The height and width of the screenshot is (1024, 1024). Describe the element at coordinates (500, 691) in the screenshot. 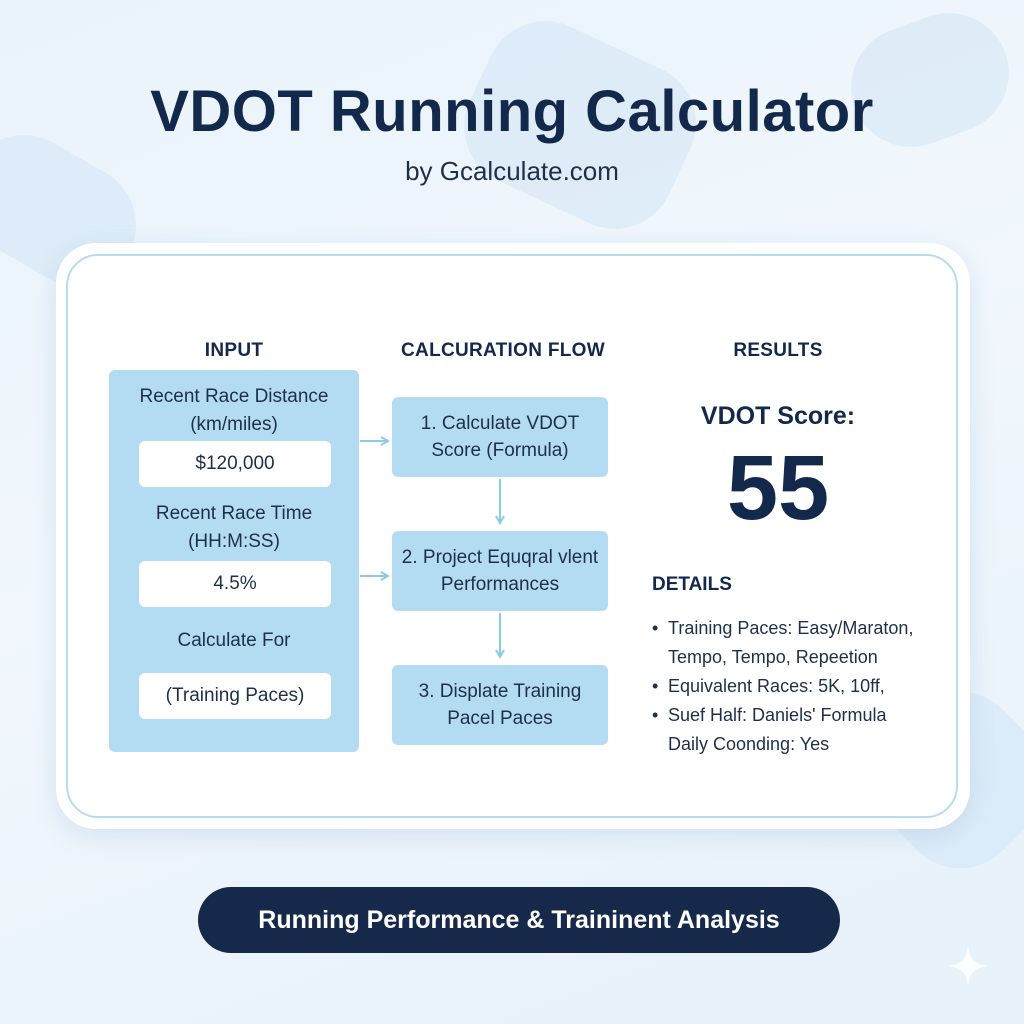

I see `flow-step-3-line1: 3. Displate Training` at that location.